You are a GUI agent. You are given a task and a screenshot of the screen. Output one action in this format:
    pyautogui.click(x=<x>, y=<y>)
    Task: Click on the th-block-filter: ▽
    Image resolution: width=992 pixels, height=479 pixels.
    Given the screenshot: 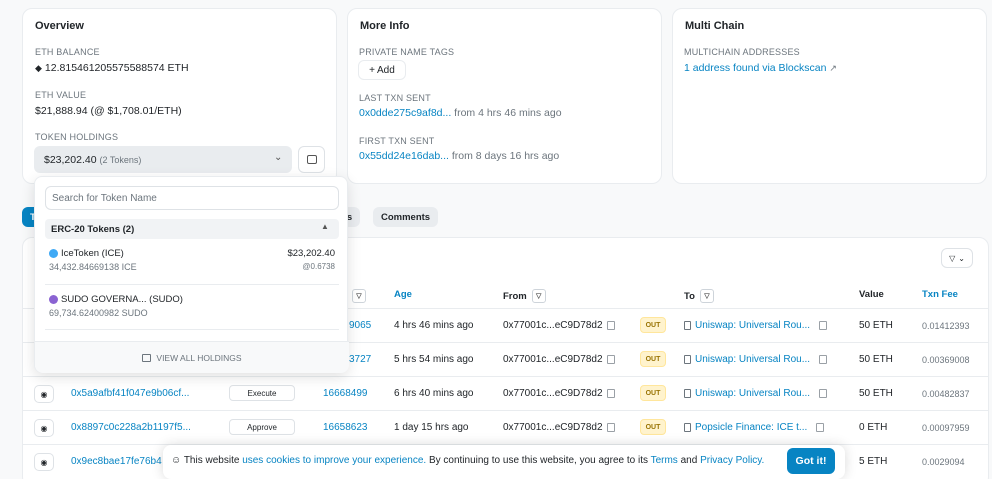 What is the action you would take?
    pyautogui.click(x=359, y=296)
    